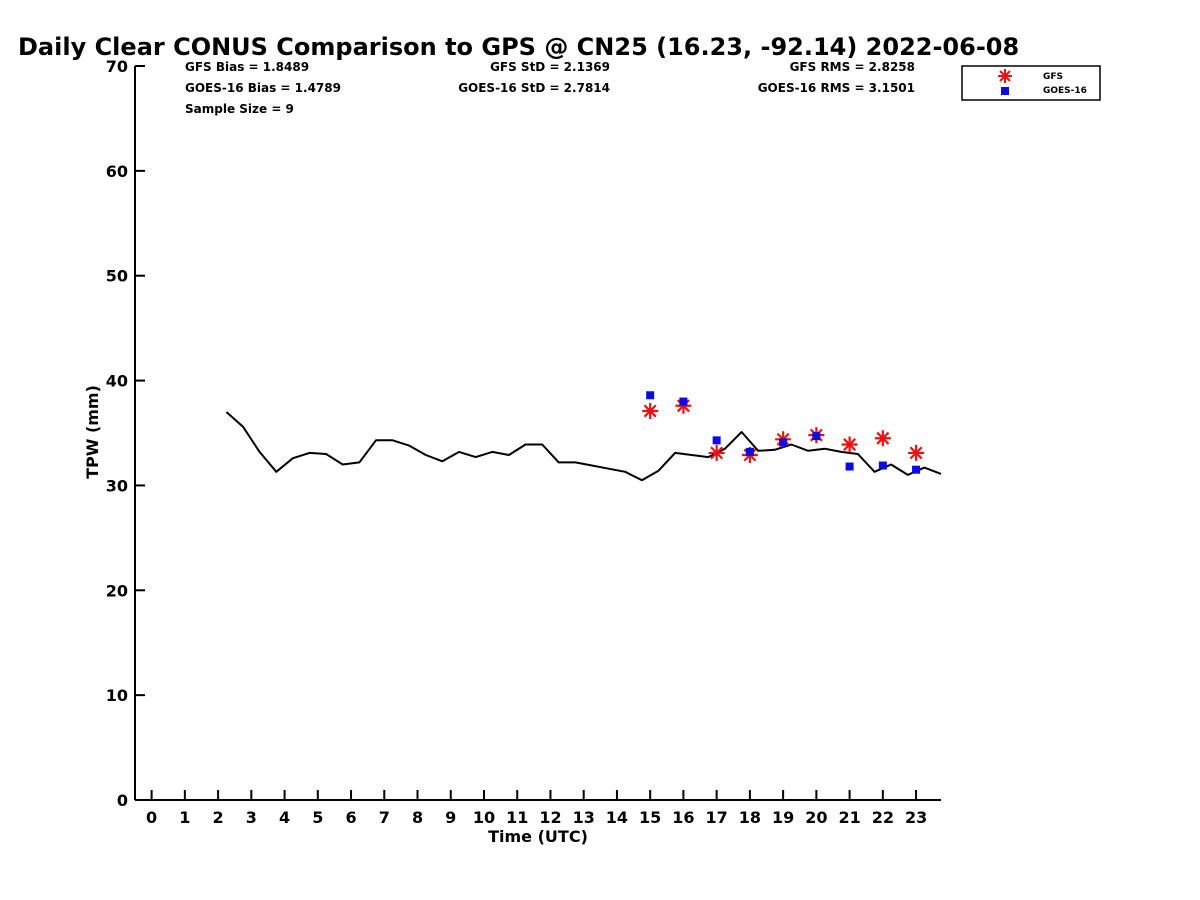 The width and height of the screenshot is (1200, 900). I want to click on legend: GFS GOES-16, so click(1031, 83).